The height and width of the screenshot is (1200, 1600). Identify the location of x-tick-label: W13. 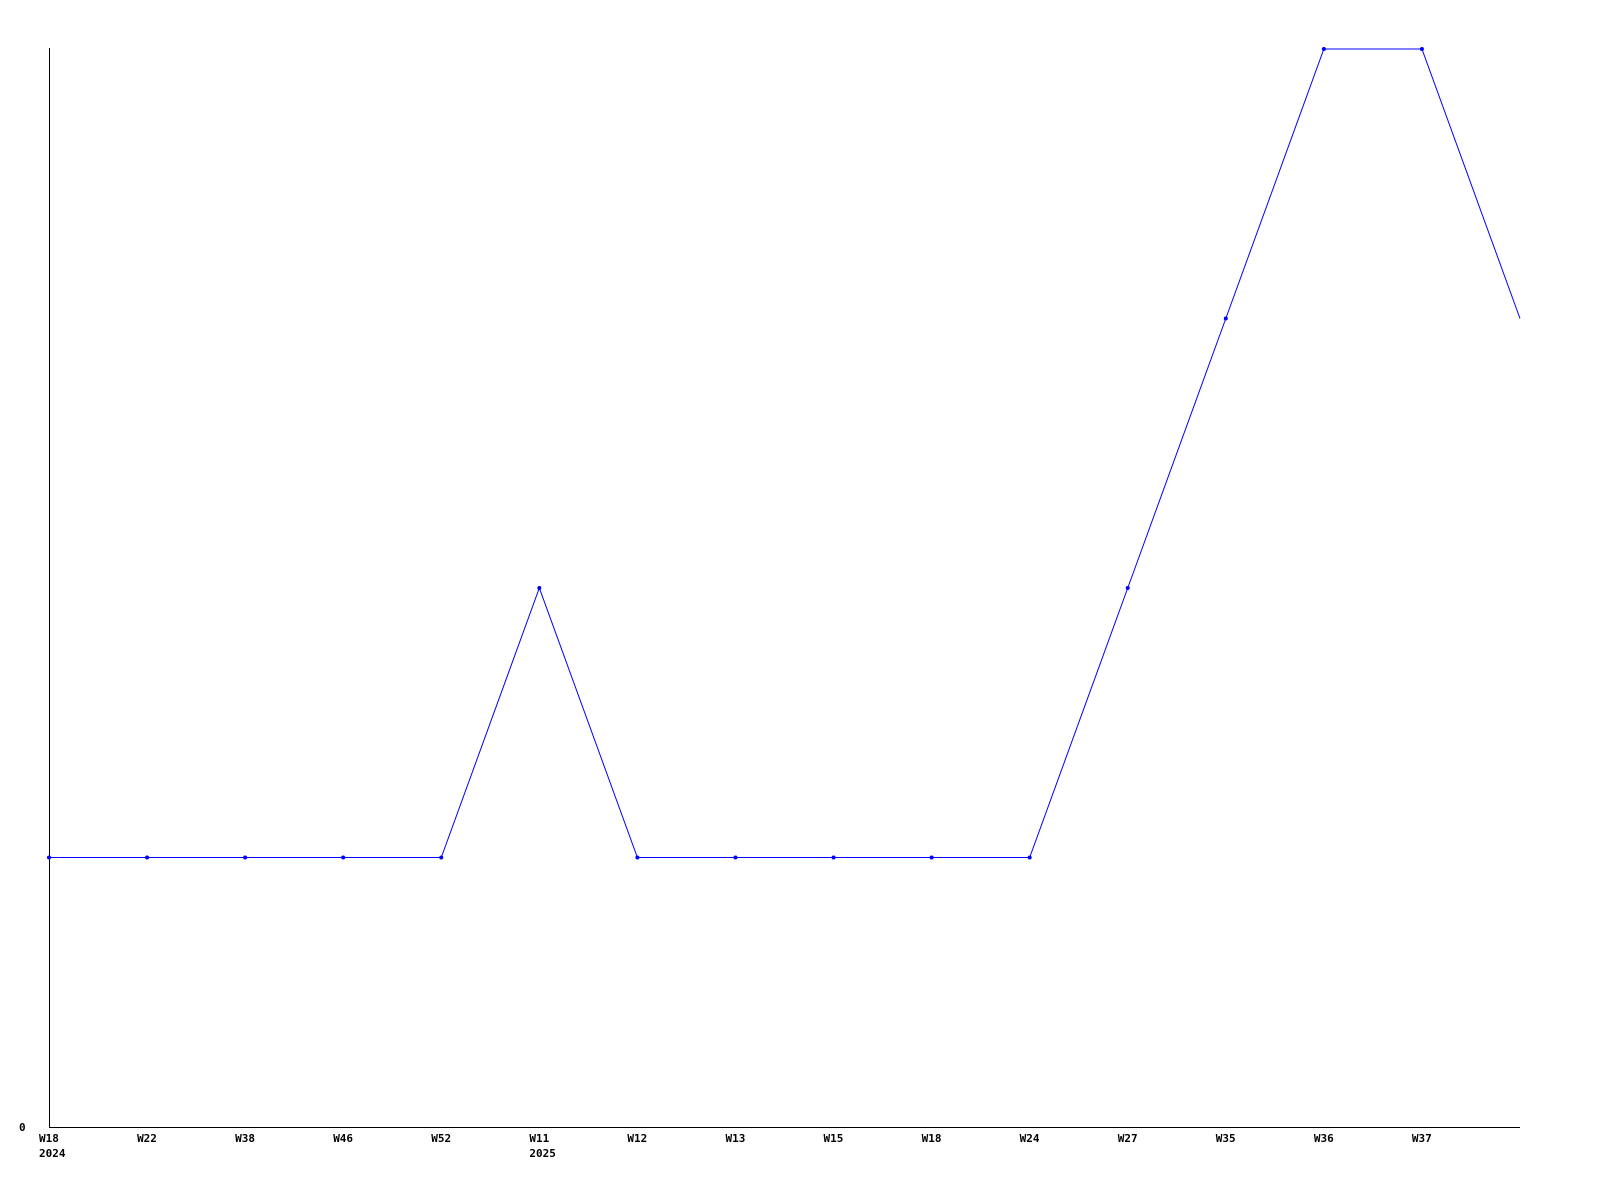
(735, 1138).